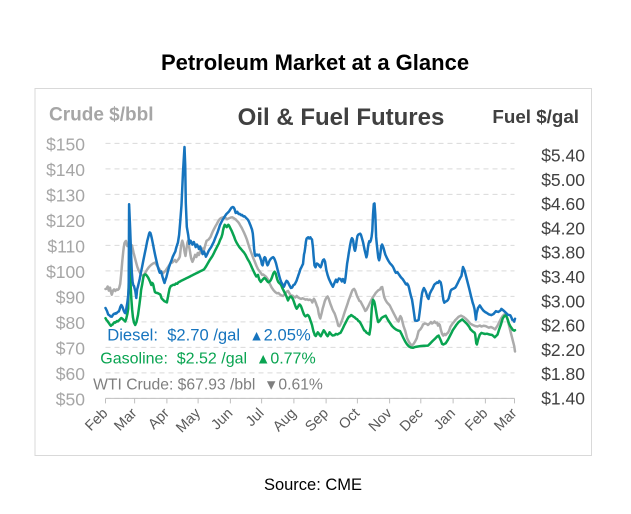 This screenshot has height=514, width=631. Describe the element at coordinates (207, 359) in the screenshot. I see `svg-text: Gasoline: $2.52 /gal ▲0.77%` at that location.